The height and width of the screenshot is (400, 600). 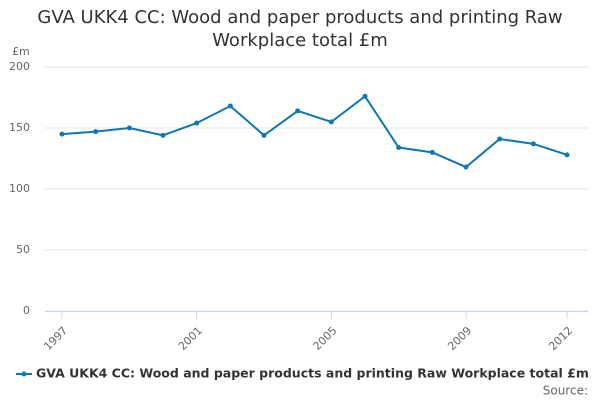 What do you see at coordinates (19, 66) in the screenshot?
I see `y-tick-label: 200` at bounding box center [19, 66].